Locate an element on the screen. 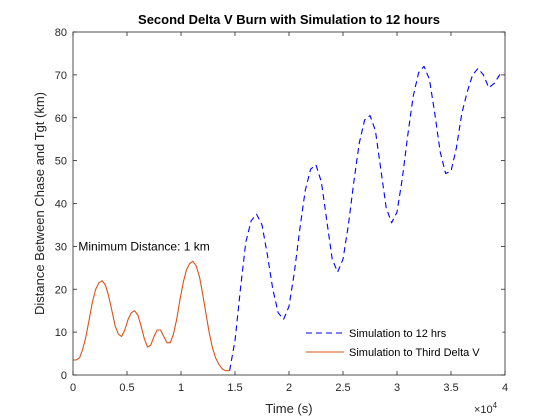 The height and width of the screenshot is (420, 560). x-axis-label: Time (s) is located at coordinates (288, 408).